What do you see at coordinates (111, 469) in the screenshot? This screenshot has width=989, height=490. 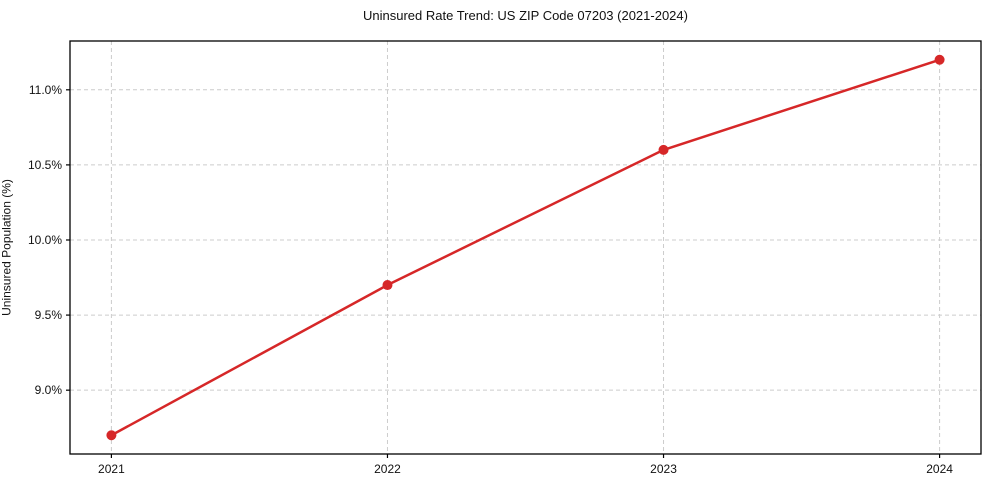 I see `x-tick-label: 2021` at bounding box center [111, 469].